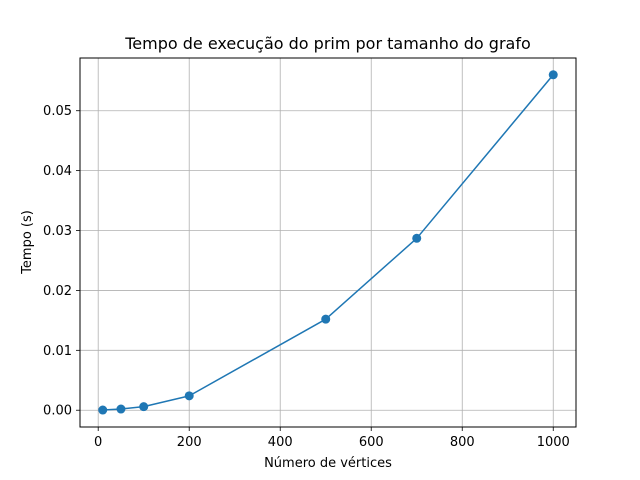  Describe the element at coordinates (57, 171) in the screenshot. I see `y-tick-label: 0.04` at that location.